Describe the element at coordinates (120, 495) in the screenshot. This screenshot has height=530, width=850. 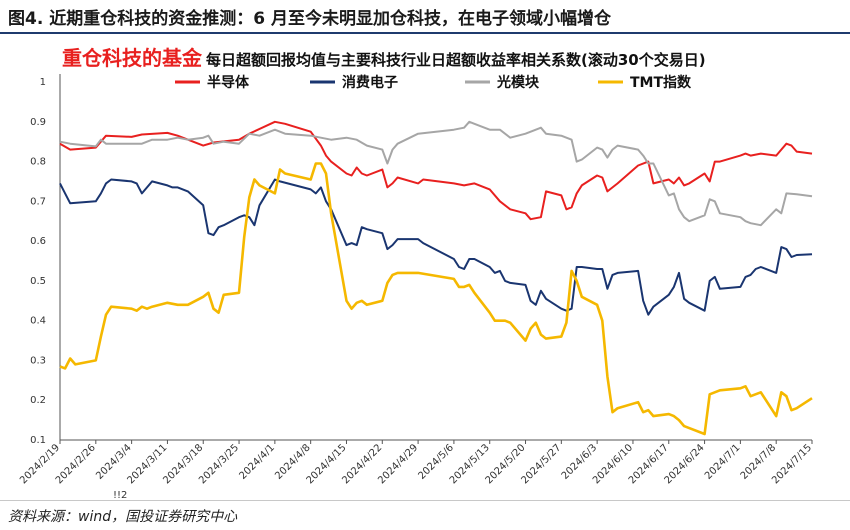
I see `footnote-fragment: !!2` at that location.